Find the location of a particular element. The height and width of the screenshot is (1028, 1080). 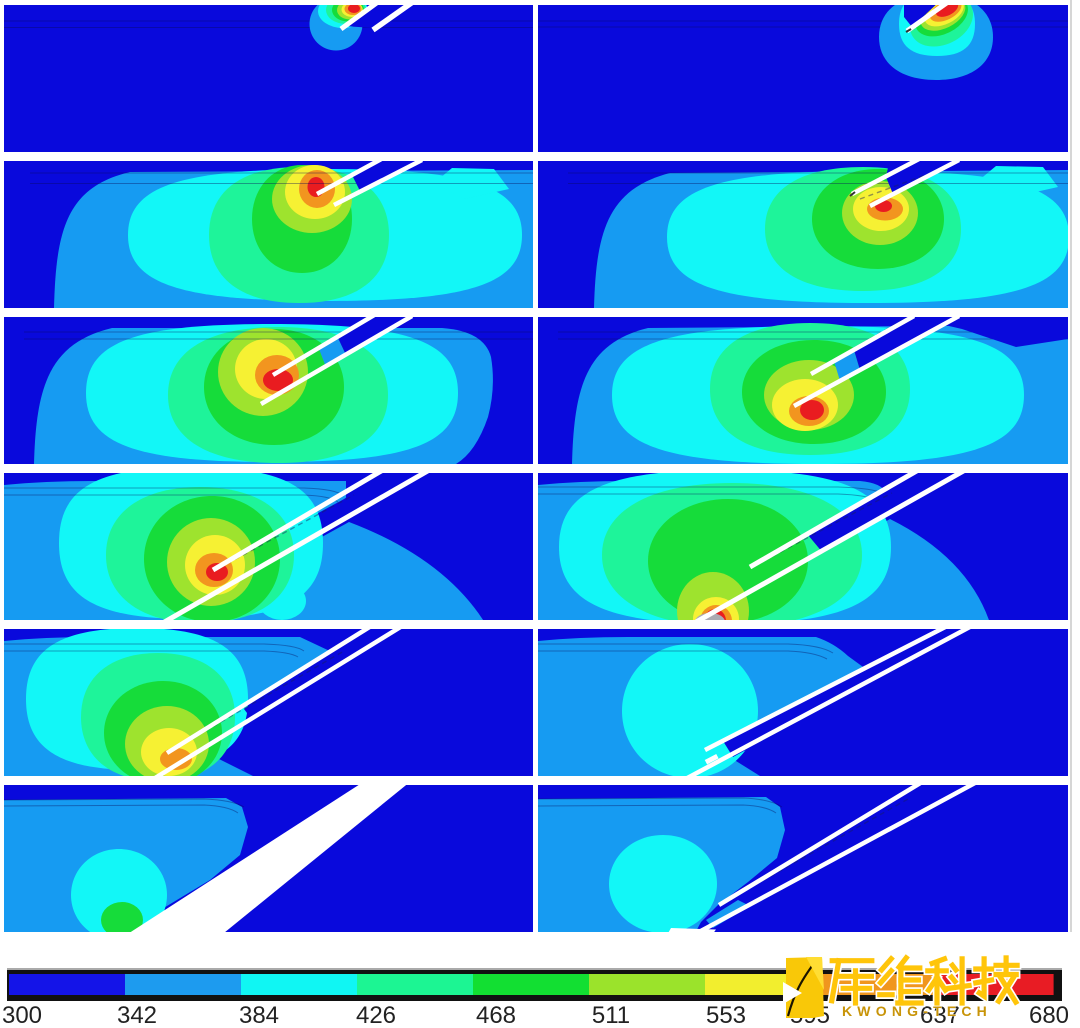

svg-text: 680 is located at coordinates (1049, 1015).